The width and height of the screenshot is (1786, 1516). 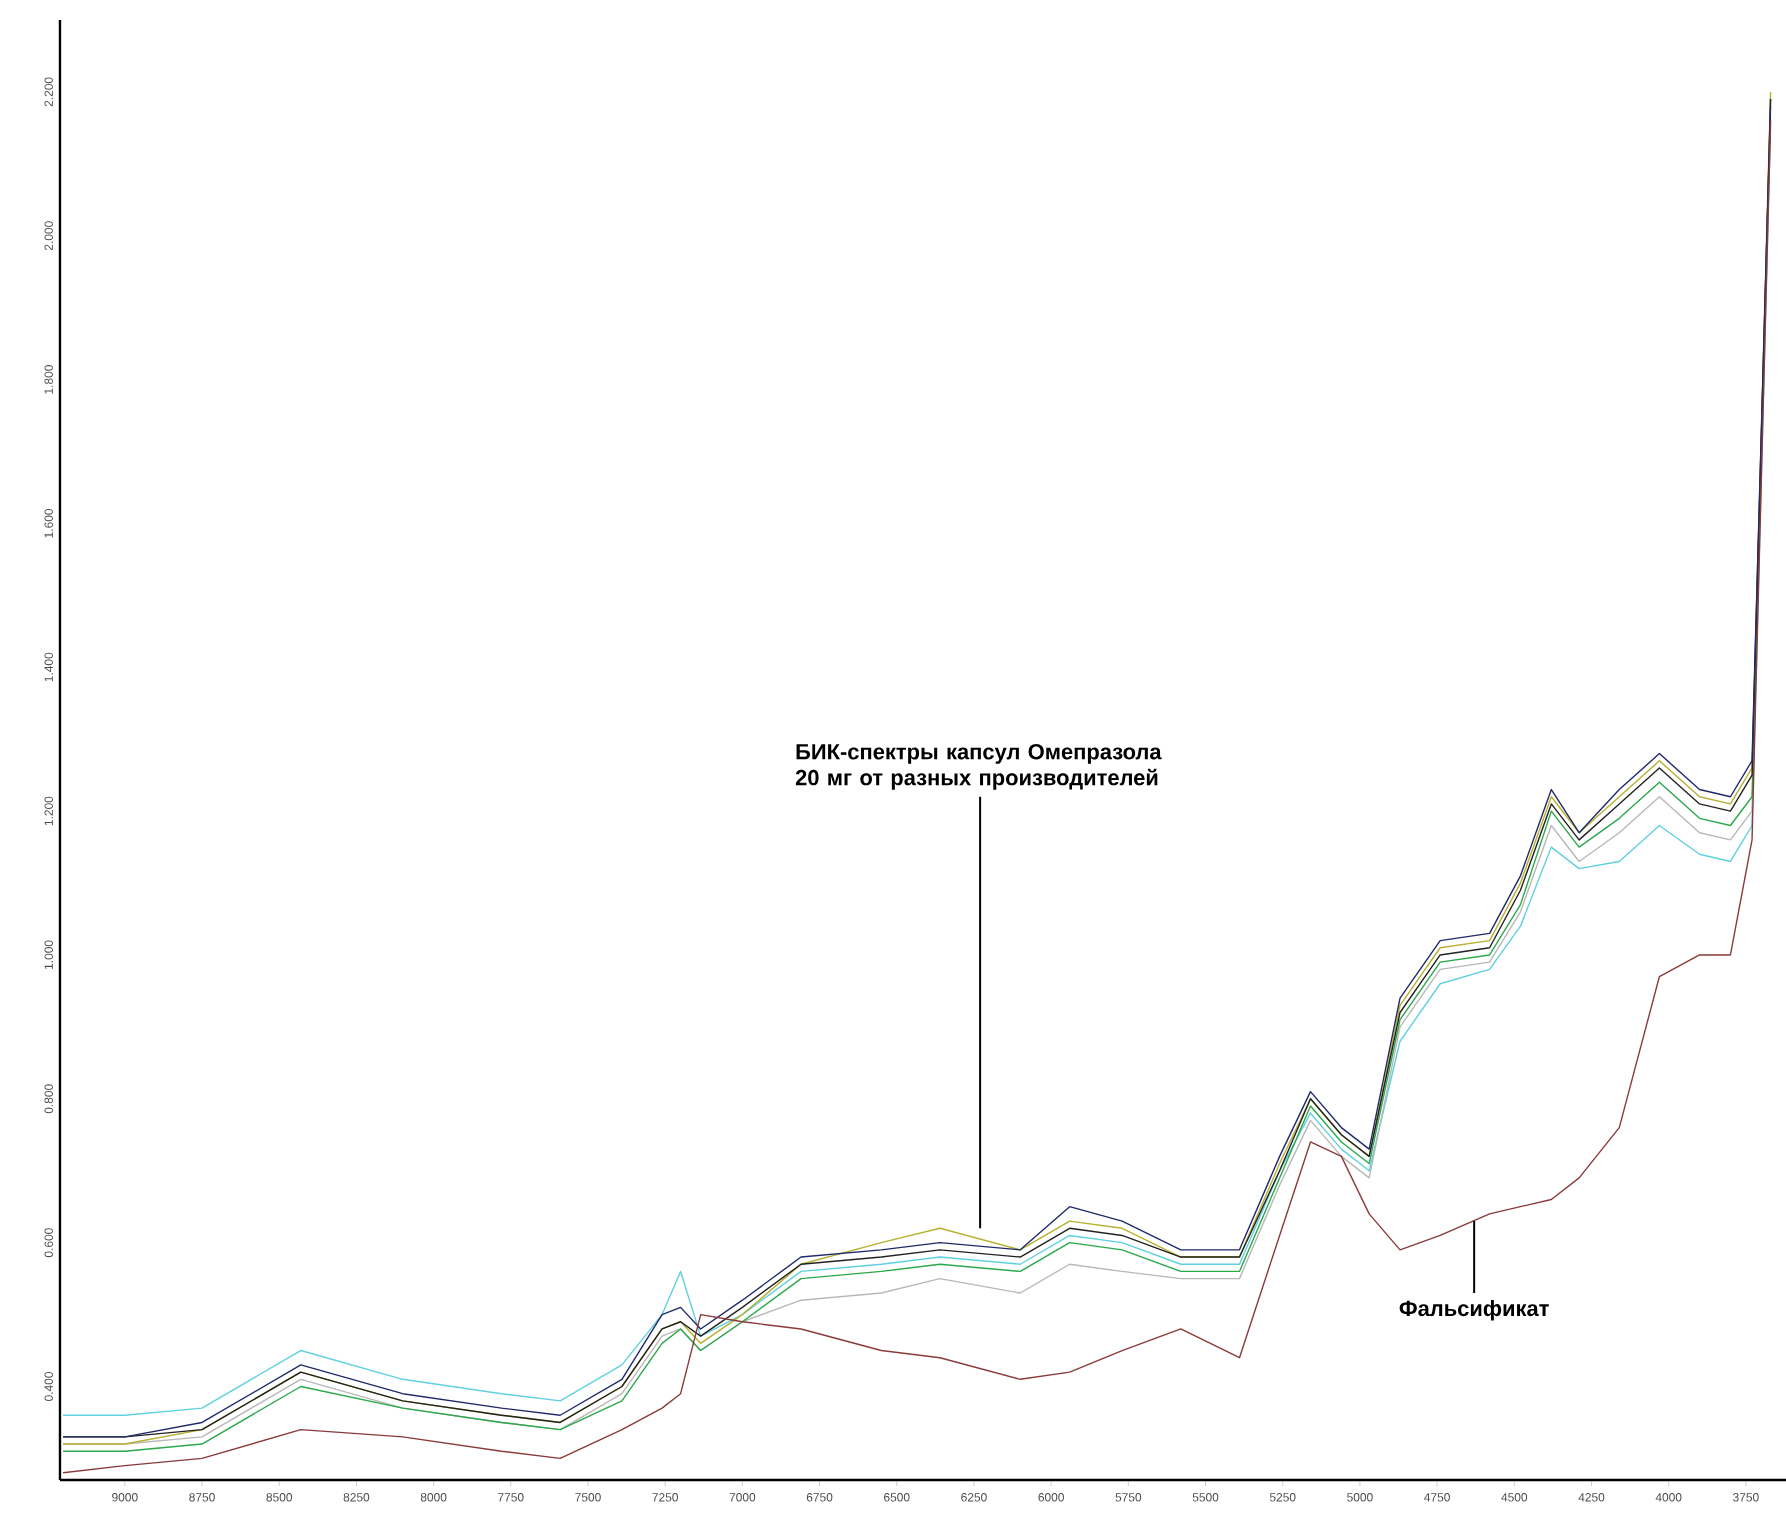 I want to click on annotation: Фальсификат, so click(x=1474, y=1310).